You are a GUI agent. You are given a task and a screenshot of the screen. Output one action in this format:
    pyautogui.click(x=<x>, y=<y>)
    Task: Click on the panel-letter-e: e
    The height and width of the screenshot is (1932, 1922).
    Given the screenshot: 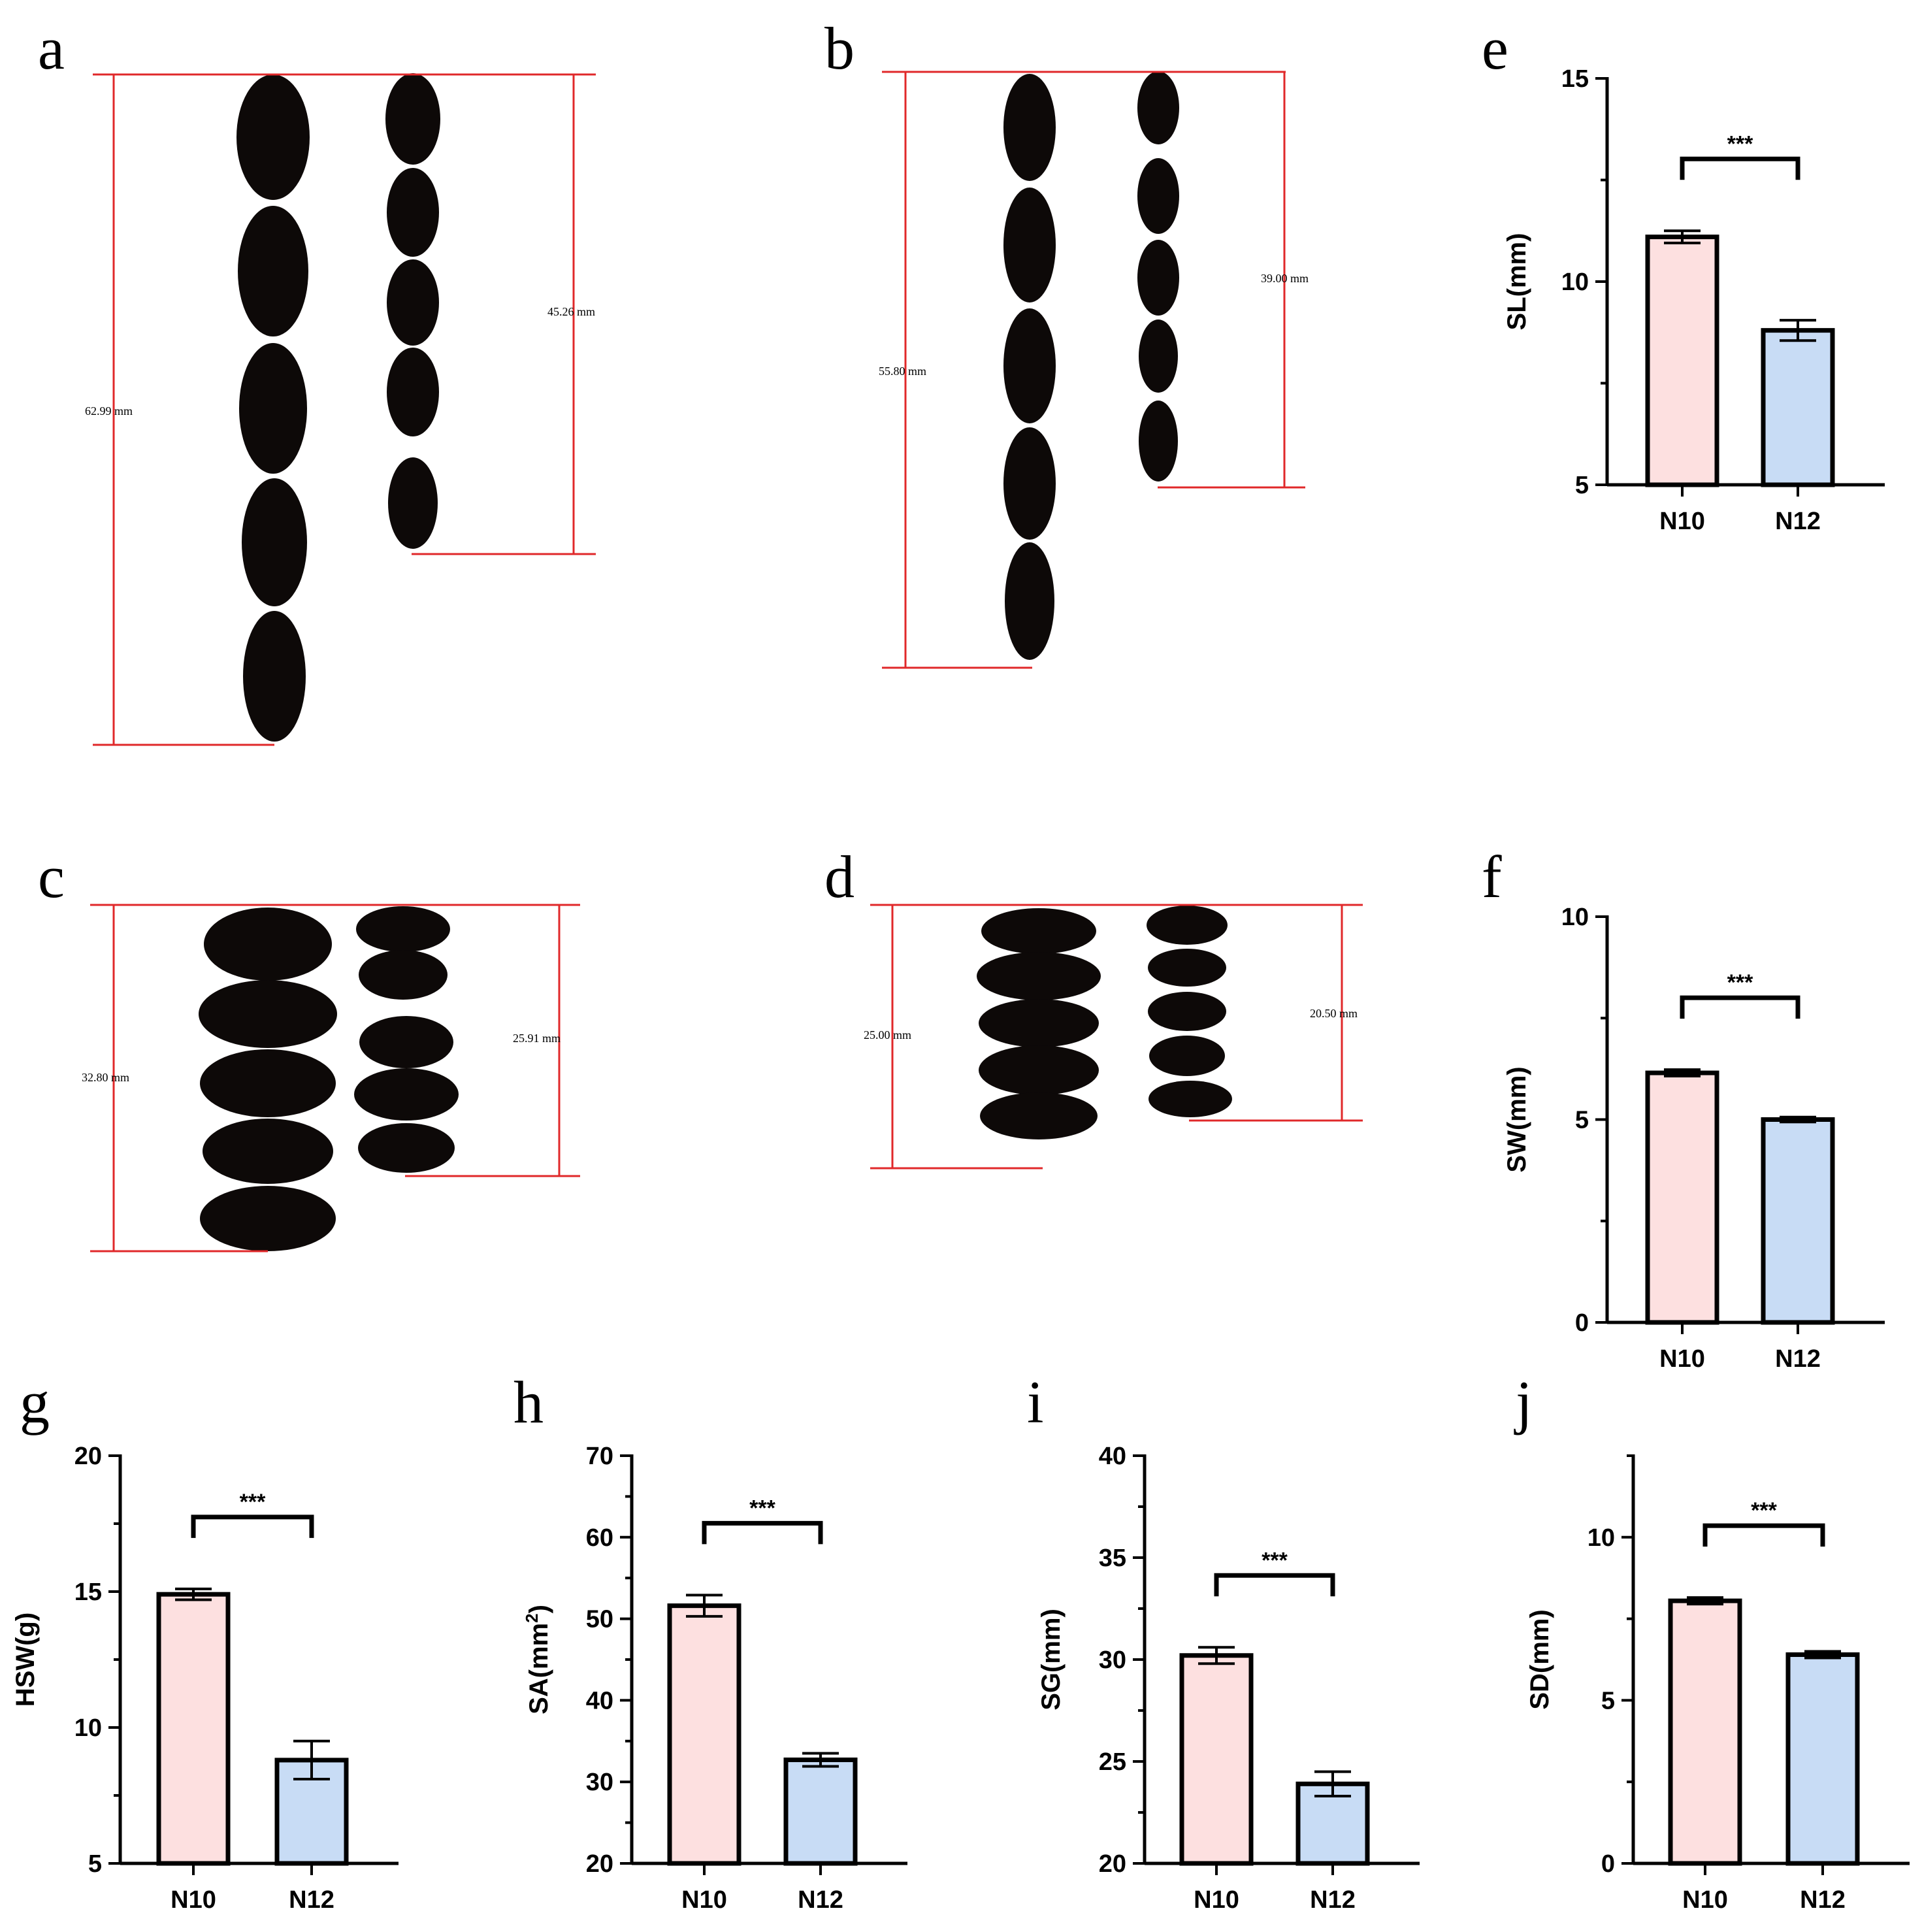 What is the action you would take?
    pyautogui.click(x=1495, y=48)
    